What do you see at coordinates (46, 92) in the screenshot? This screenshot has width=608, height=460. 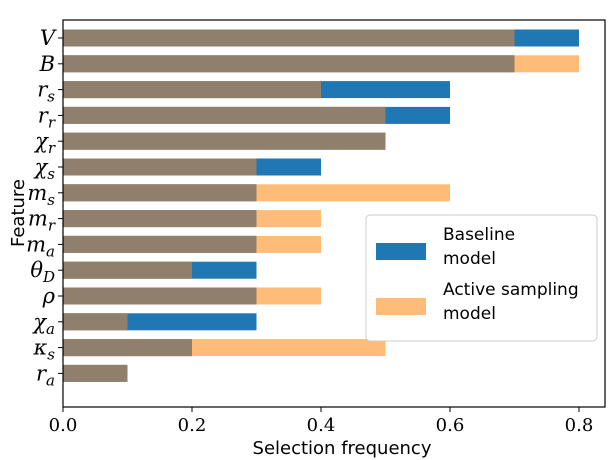 I see `y-tick-label-2: rs` at bounding box center [46, 92].